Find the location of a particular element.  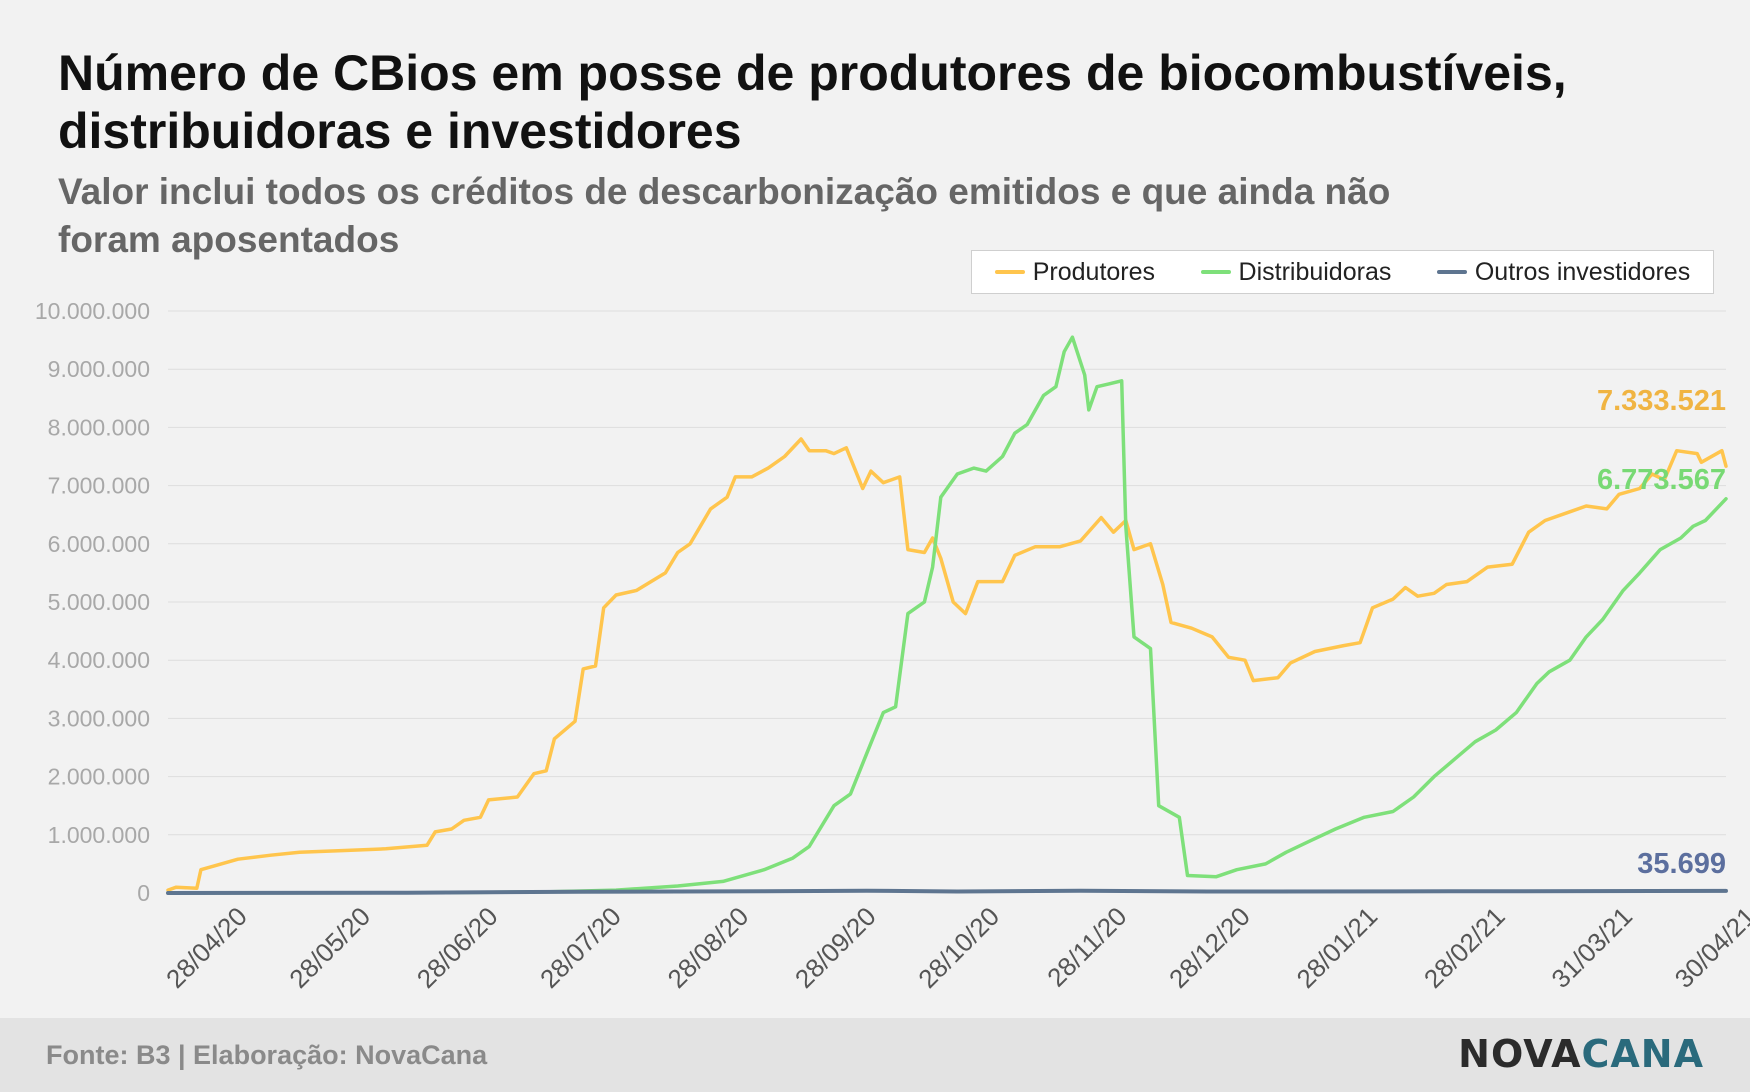

x-tick-label: 28/11/20 is located at coordinates (1086, 946).